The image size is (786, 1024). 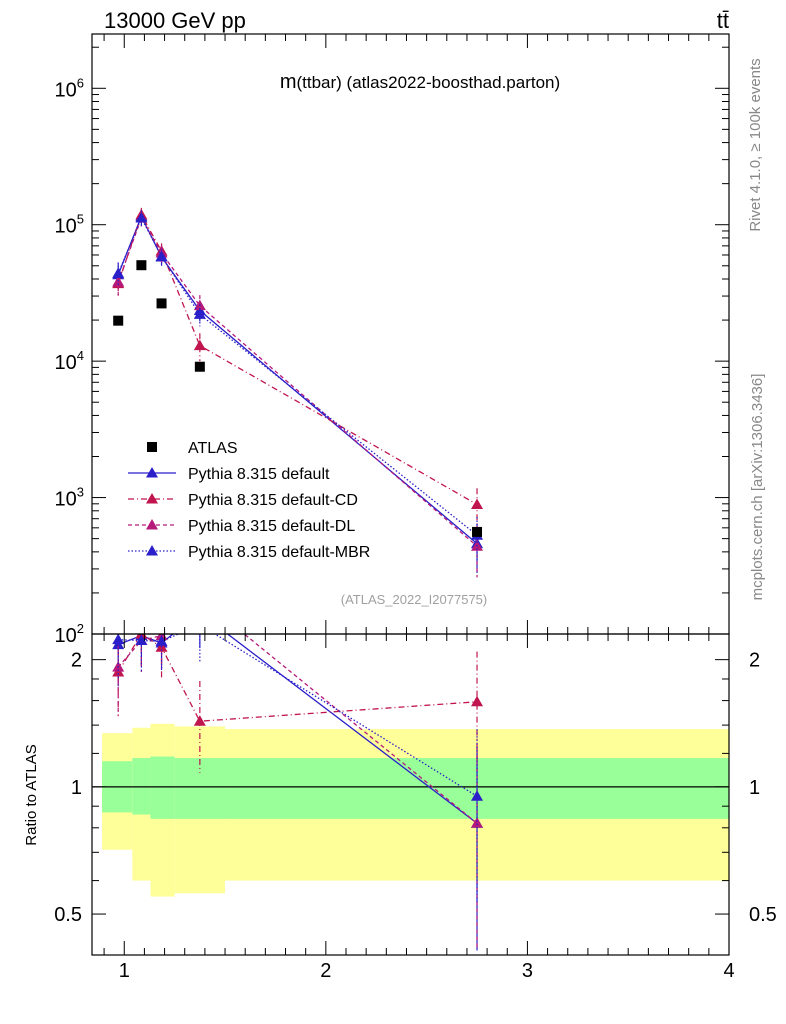 I want to click on analysis-watermark: (ATLAS_2022_I2077575), so click(x=414, y=599).